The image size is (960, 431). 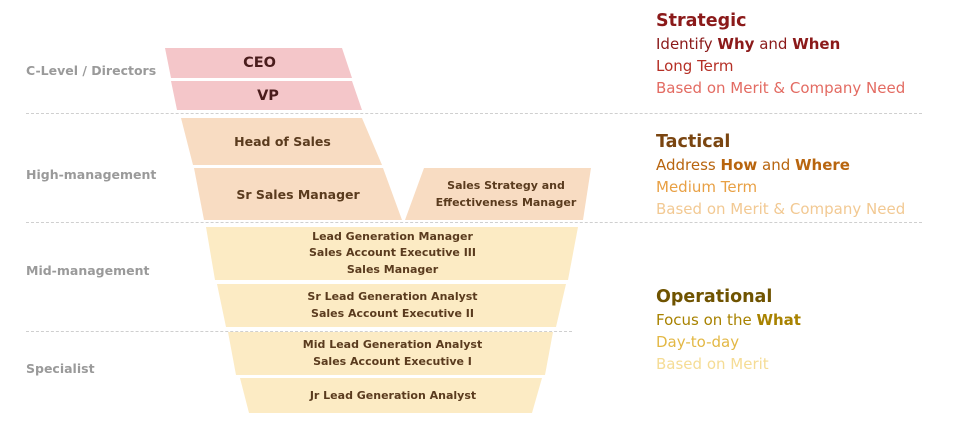 What do you see at coordinates (60, 368) in the screenshot?
I see `level-label-specialist: Specialist` at bounding box center [60, 368].